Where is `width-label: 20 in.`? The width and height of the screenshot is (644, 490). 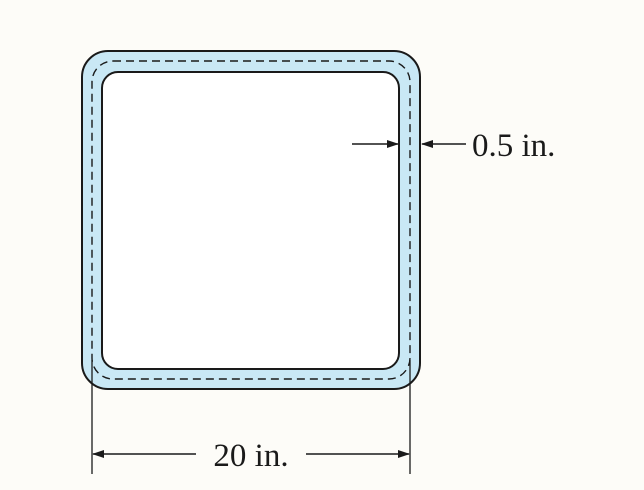 width-label: 20 in. is located at coordinates (250, 456).